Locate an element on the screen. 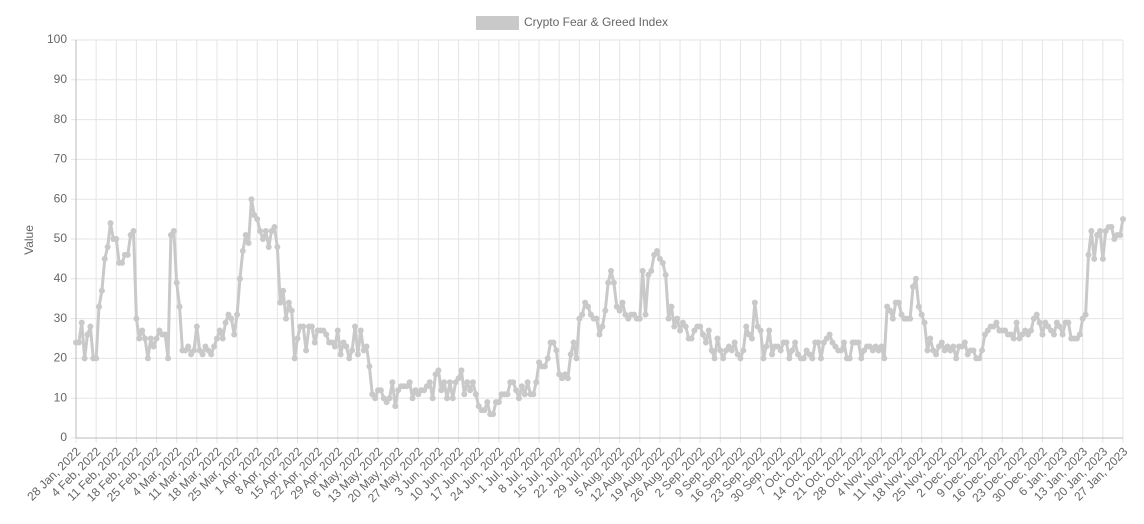 The image size is (1144, 524). y-tick-label: 90 is located at coordinates (61, 79).